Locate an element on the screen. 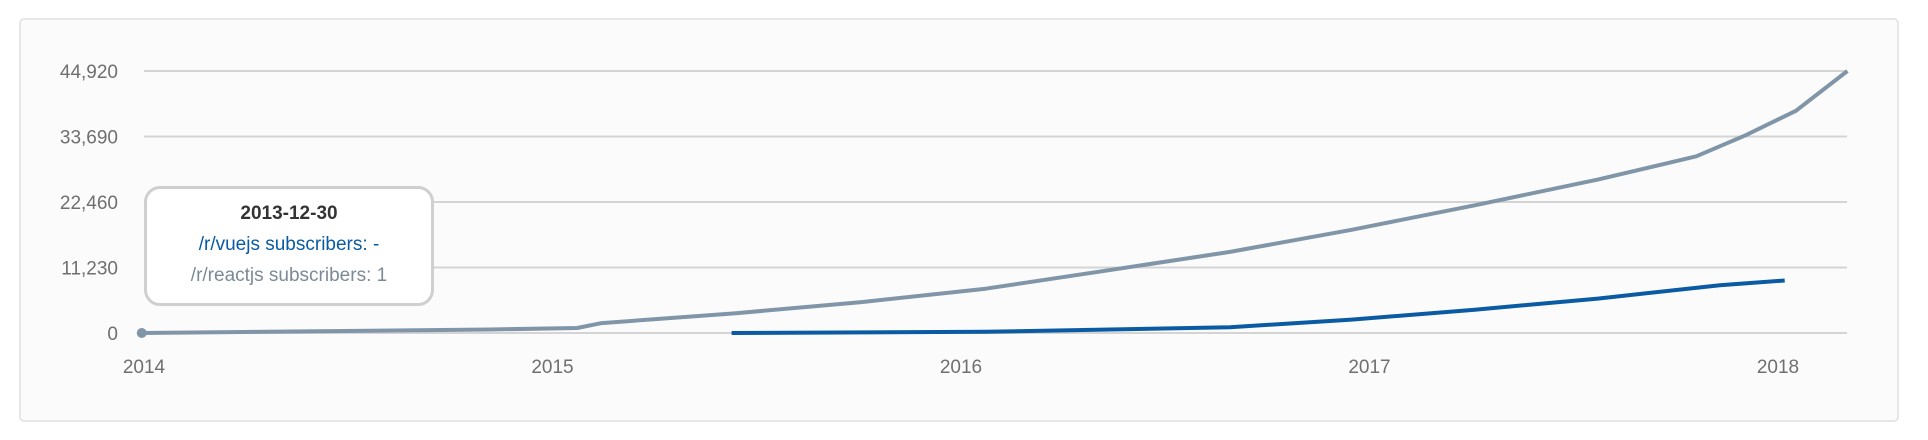 Image resolution: width=1928 pixels, height=440 pixels. tooltip-reactjs-value: /r/reactjs subscribers: 1 is located at coordinates (289, 275).